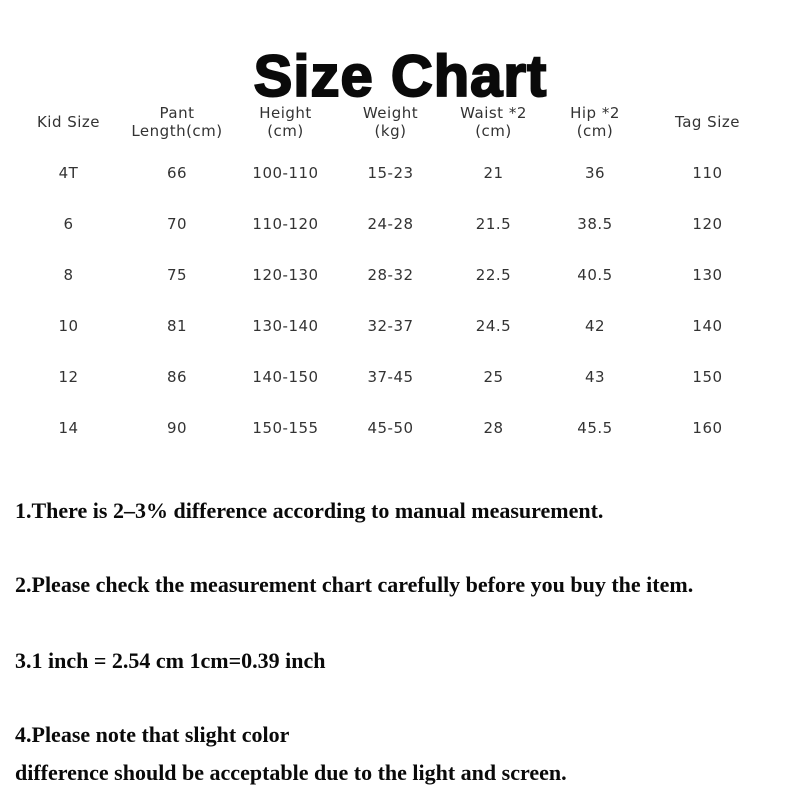  Describe the element at coordinates (177, 130) in the screenshot. I see `header-line: Length(cm)` at that location.